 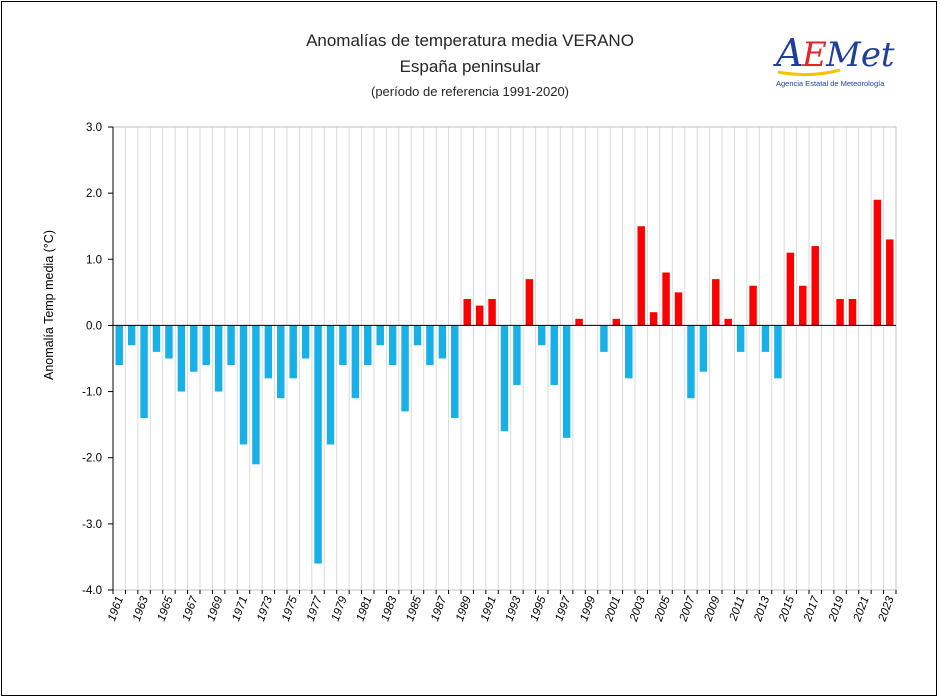 What do you see at coordinates (886, 609) in the screenshot?
I see `x-tick-label: 2023` at bounding box center [886, 609].